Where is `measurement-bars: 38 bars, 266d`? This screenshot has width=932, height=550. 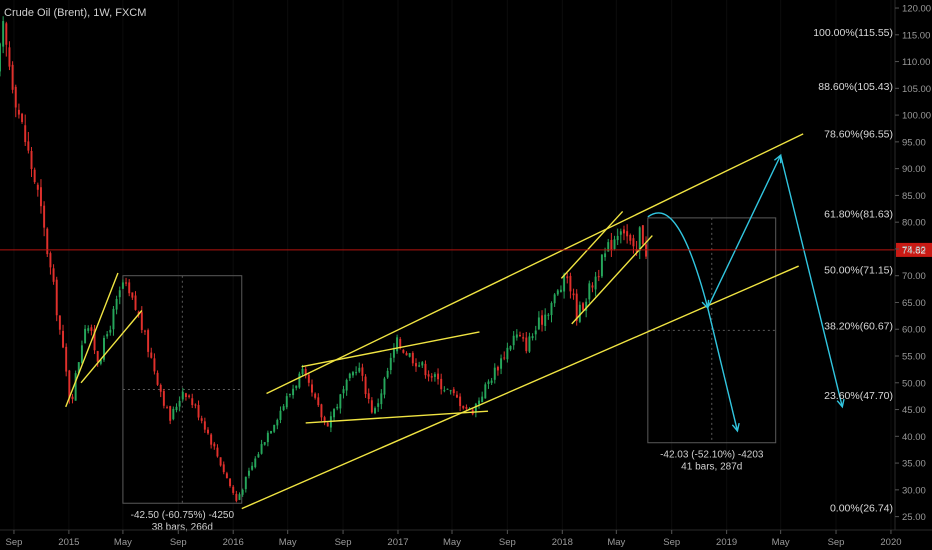
measurement-bars: 38 bars, 266d is located at coordinates (182, 527).